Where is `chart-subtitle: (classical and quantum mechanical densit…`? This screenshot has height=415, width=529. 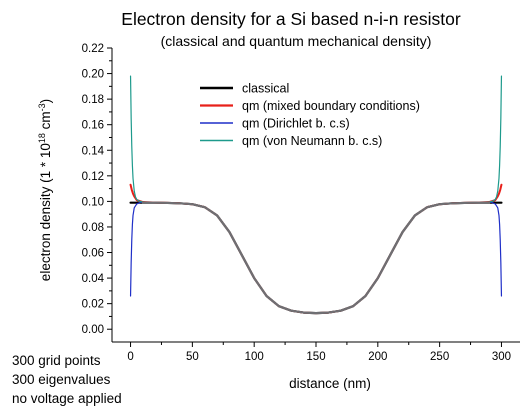
chart-subtitle: (classical and quantum mechanical densit… is located at coordinates (296, 41).